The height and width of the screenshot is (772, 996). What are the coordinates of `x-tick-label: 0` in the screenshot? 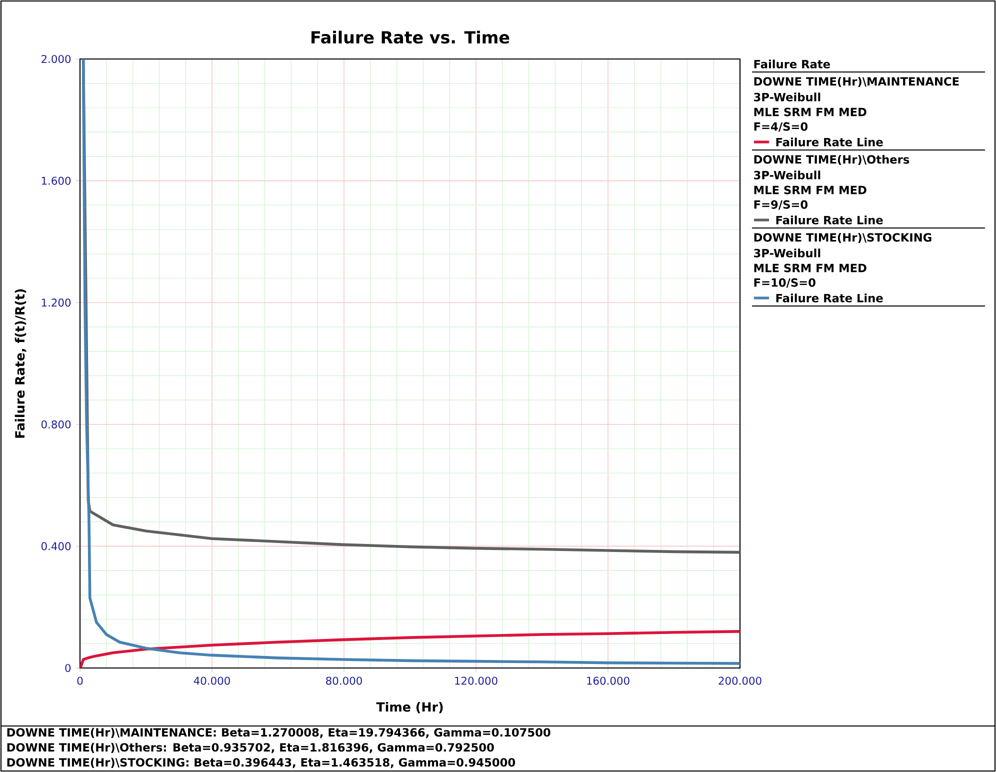 It's located at (80, 680).